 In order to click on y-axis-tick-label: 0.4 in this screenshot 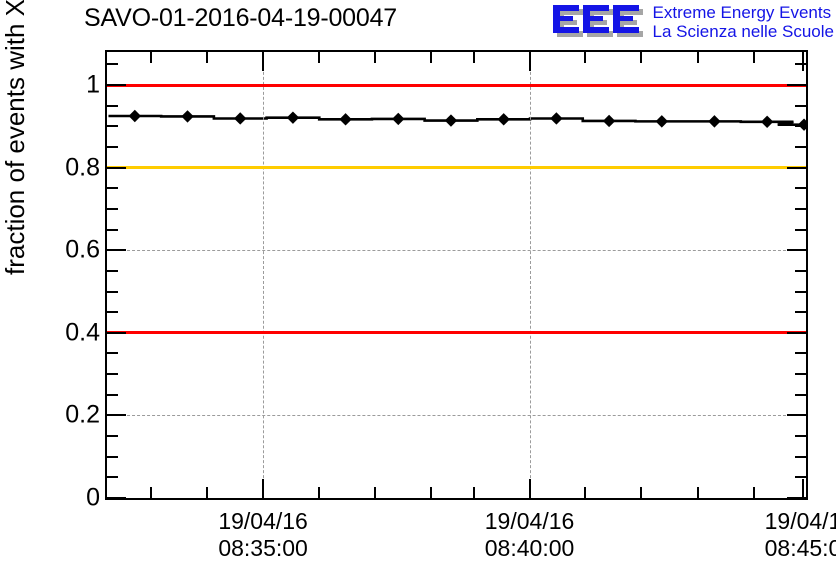, I will do `click(82, 332)`.